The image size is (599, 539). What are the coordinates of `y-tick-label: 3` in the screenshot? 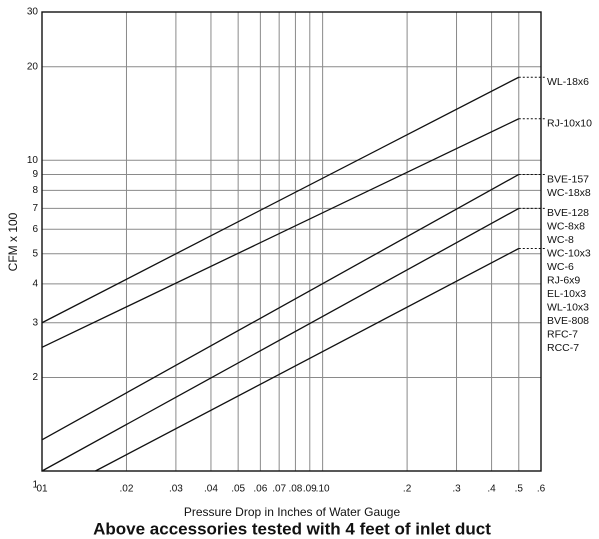 It's located at (35, 322).